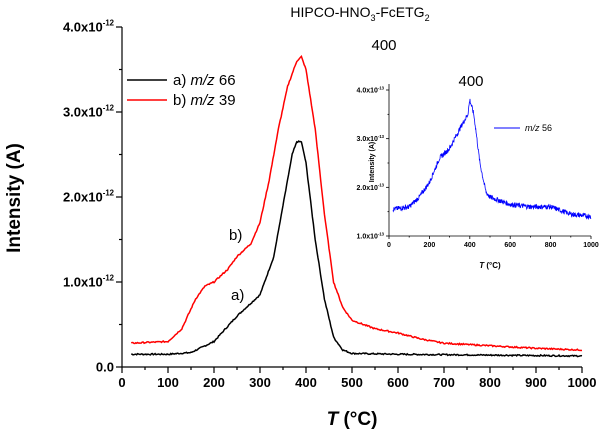  What do you see at coordinates (89, 197) in the screenshot?
I see `y-tick-label: 2.0x10⁻¹²` at bounding box center [89, 197].